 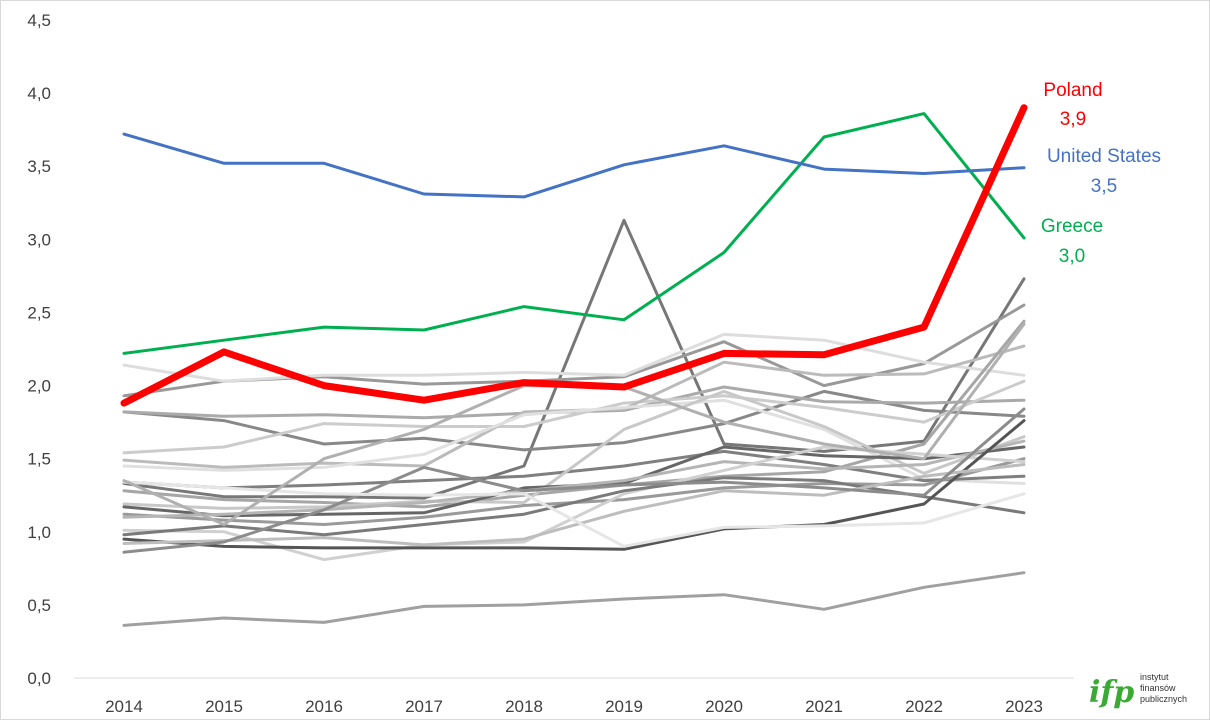 What do you see at coordinates (39, 459) in the screenshot?
I see `y-tick-label: 1,5` at bounding box center [39, 459].